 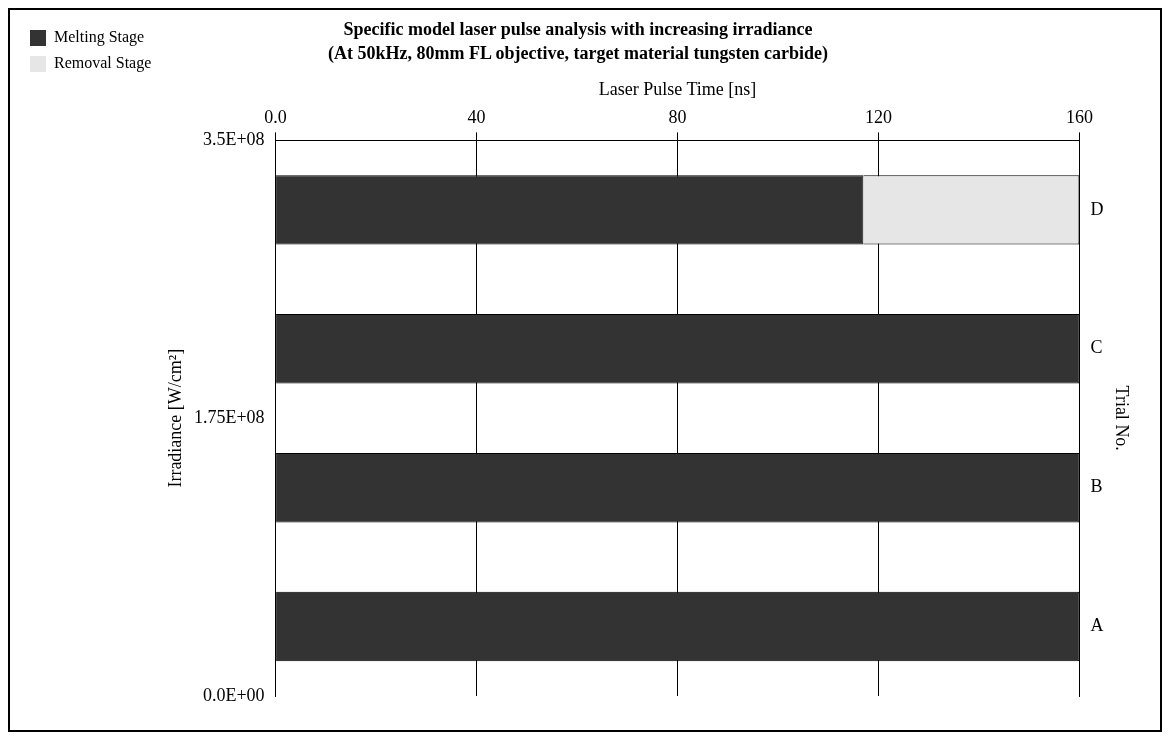 What do you see at coordinates (233, 694) in the screenshot?
I see `y2-tick-label: 0.0E+00` at bounding box center [233, 694].